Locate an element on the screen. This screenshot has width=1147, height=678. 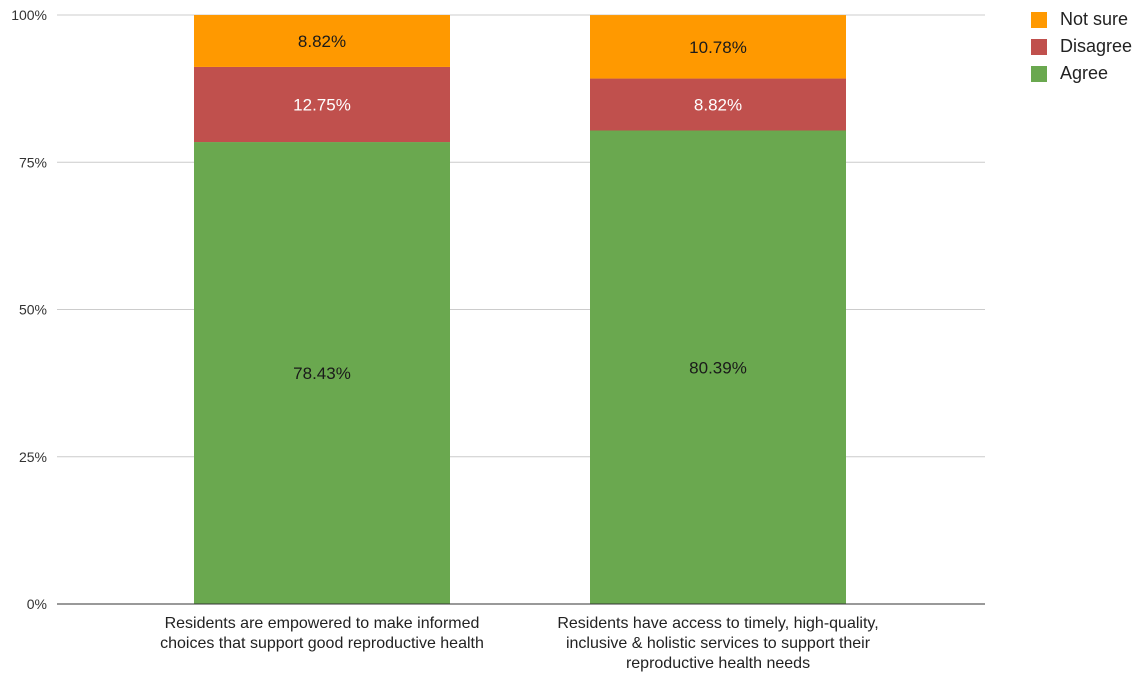
legend: Not sure Disagree Agree is located at coordinates (1081, 46).